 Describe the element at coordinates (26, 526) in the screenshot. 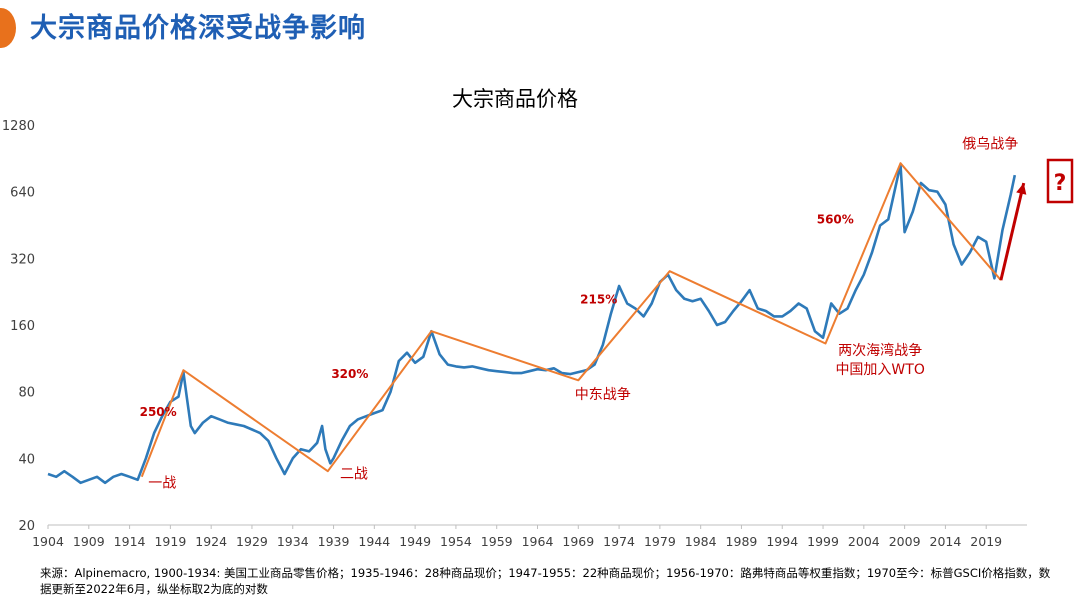

I see `y-tick-label: 20` at that location.